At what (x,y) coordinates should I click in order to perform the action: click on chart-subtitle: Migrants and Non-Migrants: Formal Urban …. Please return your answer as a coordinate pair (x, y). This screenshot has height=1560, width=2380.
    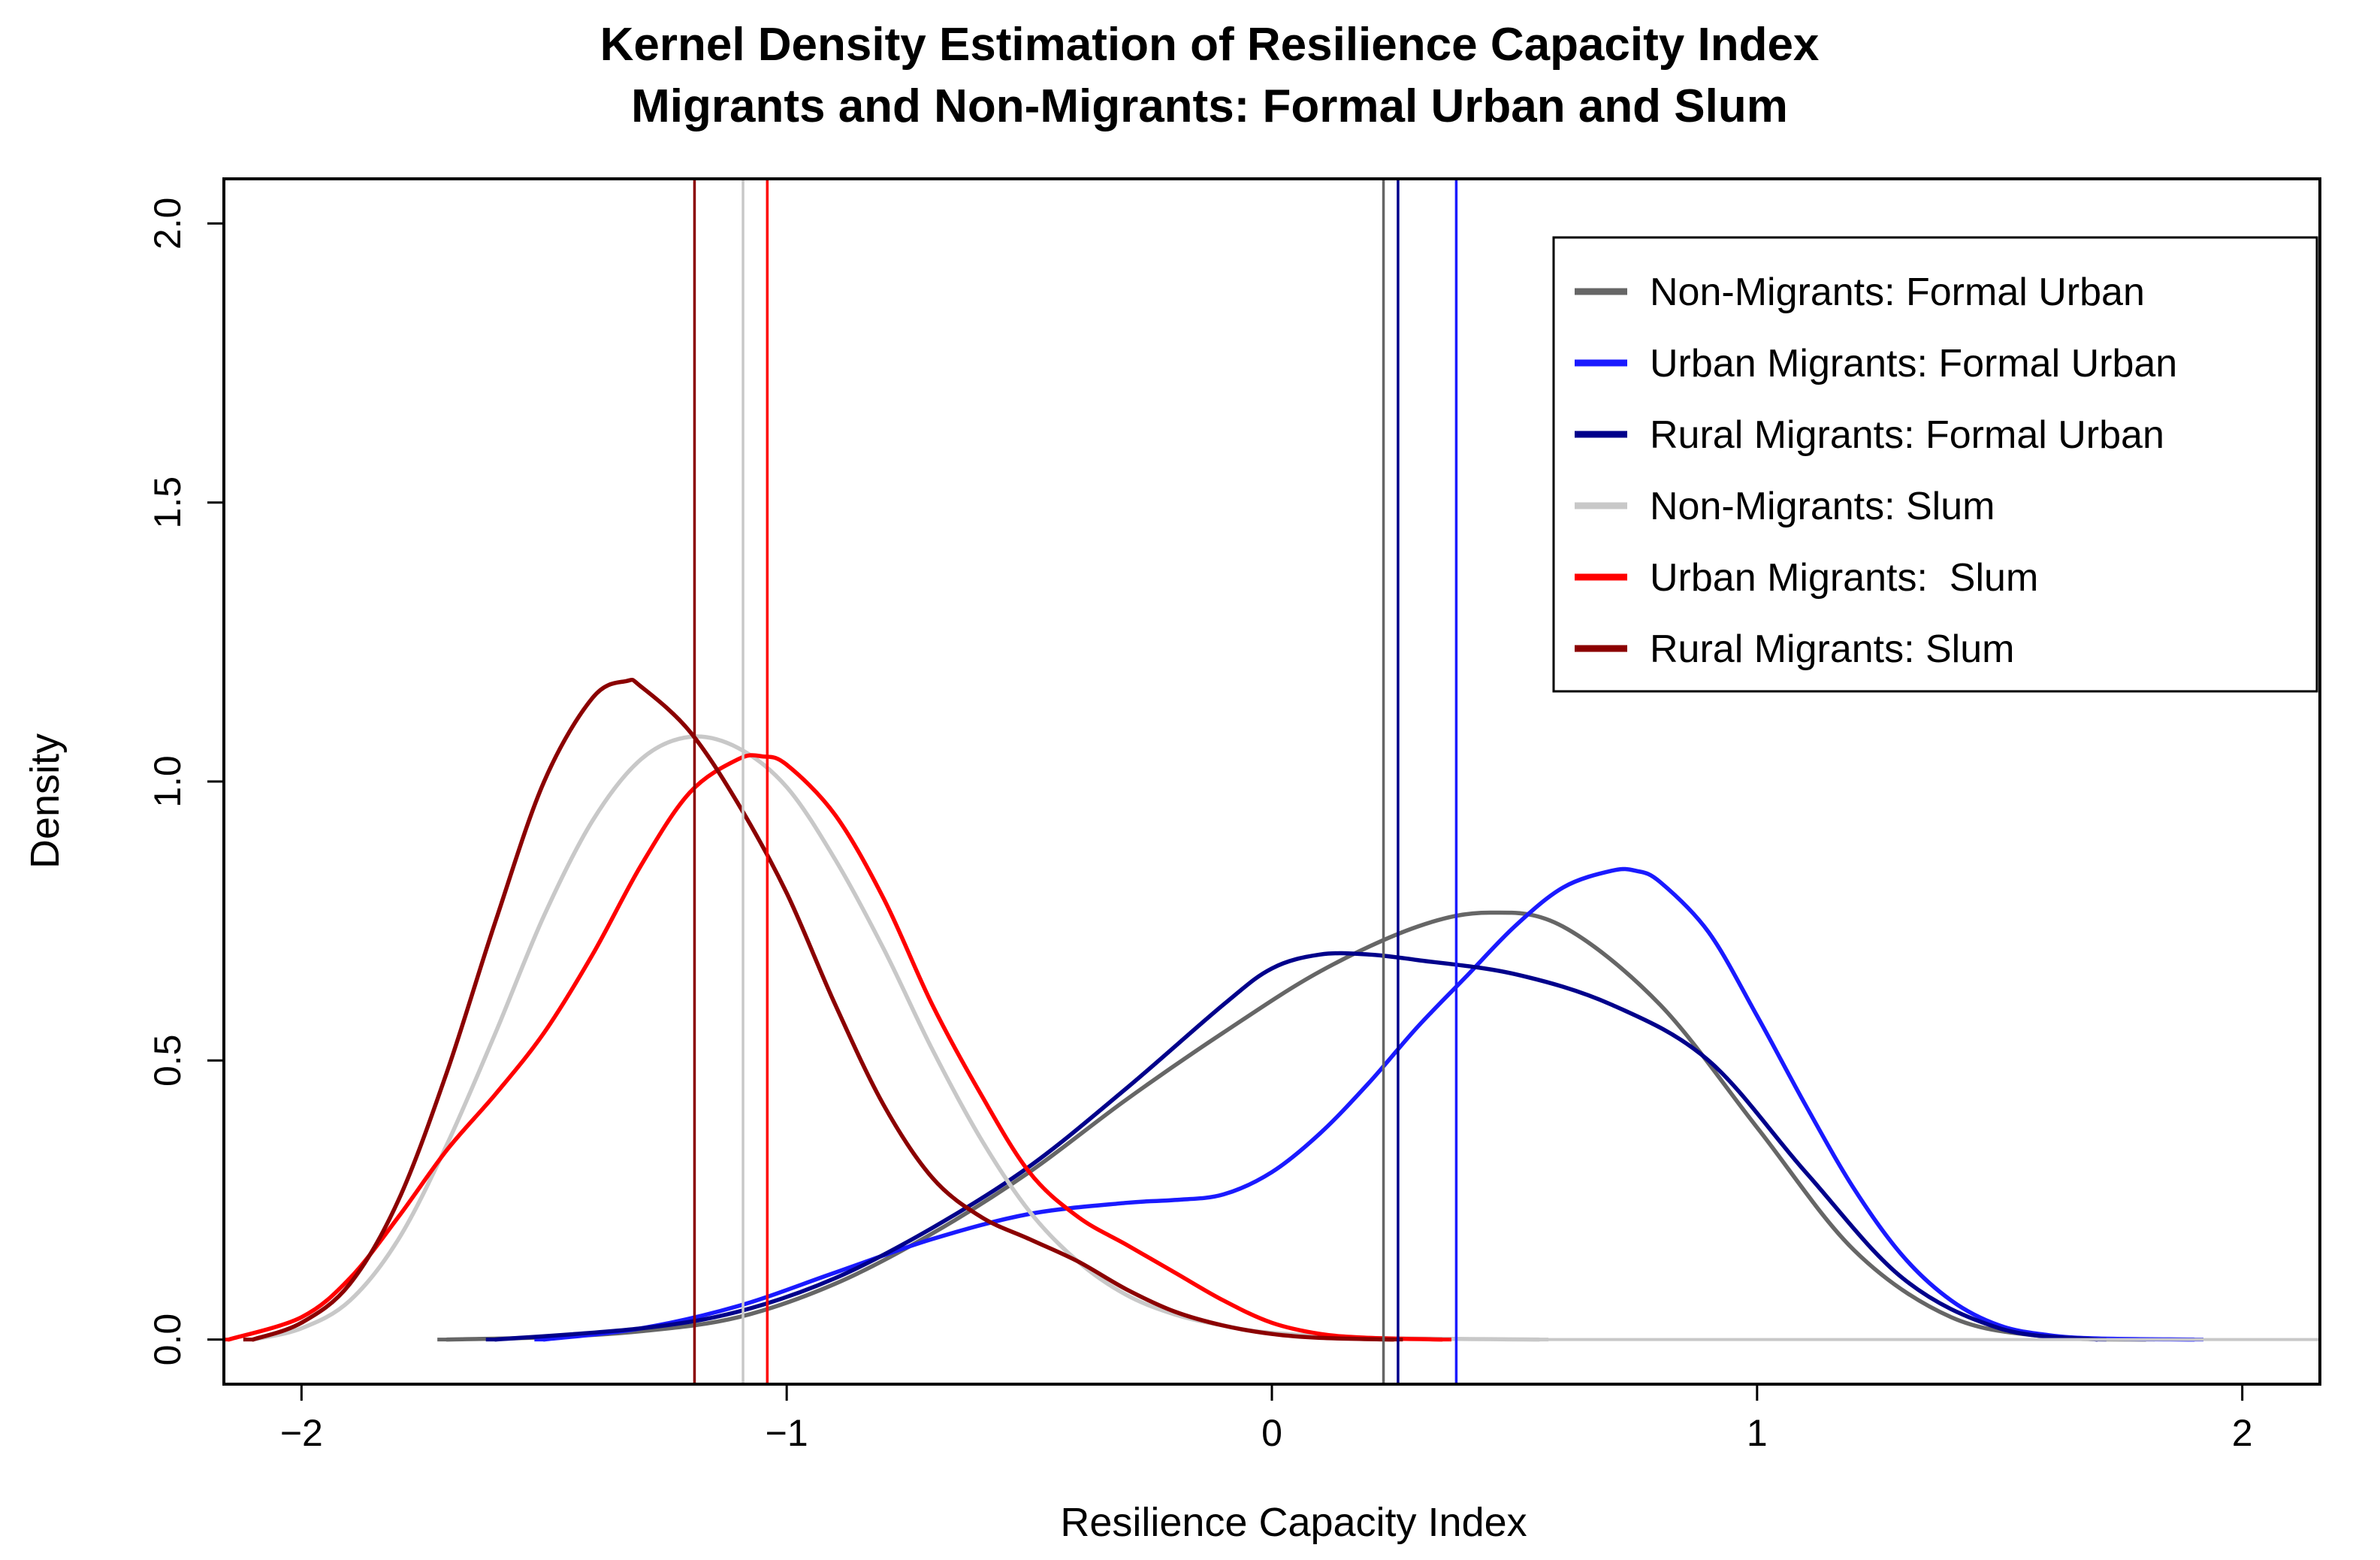
    Looking at the image, I should click on (1209, 106).